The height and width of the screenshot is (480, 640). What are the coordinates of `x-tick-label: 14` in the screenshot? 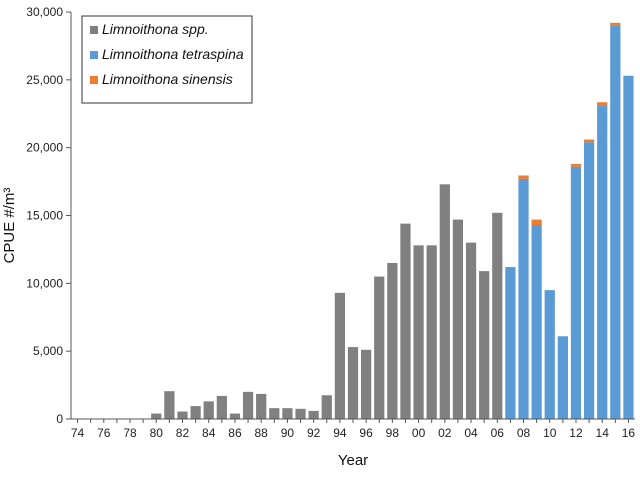 It's located at (603, 433).